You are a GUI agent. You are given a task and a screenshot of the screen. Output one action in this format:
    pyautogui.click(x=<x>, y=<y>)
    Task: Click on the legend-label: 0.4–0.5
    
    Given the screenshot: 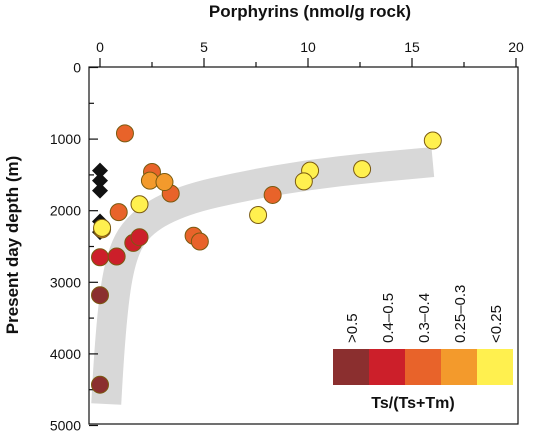 What is the action you would take?
    pyautogui.click(x=388, y=318)
    